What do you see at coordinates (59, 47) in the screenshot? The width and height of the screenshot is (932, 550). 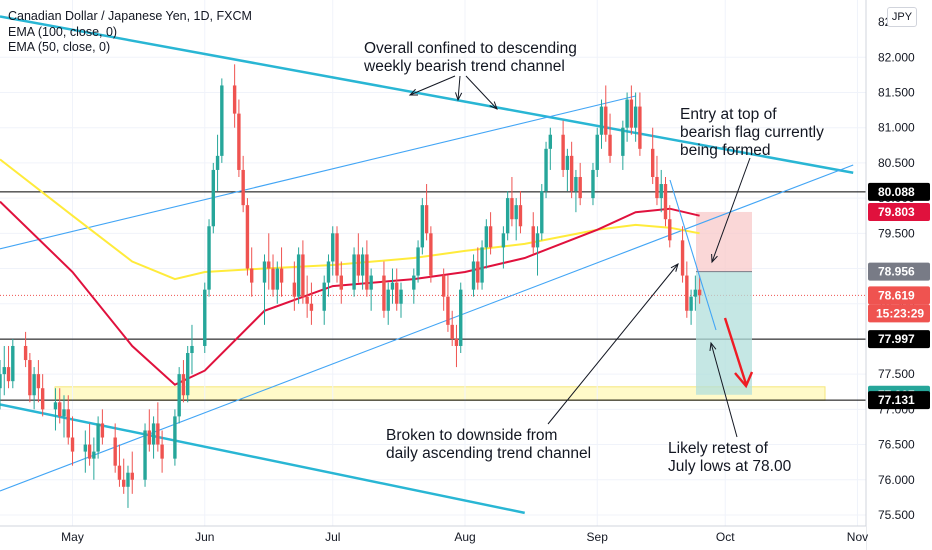 I see `ema-50-legend: EMA (50, close, 0)` at bounding box center [59, 47].